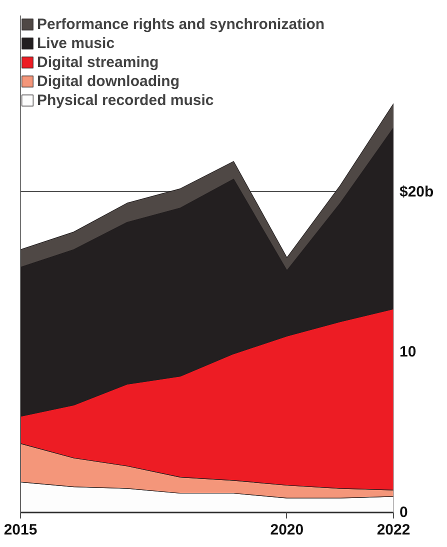 This screenshot has height=547, width=447. Describe the element at coordinates (108, 81) in the screenshot. I see `legend-label: Digital downloading` at that location.